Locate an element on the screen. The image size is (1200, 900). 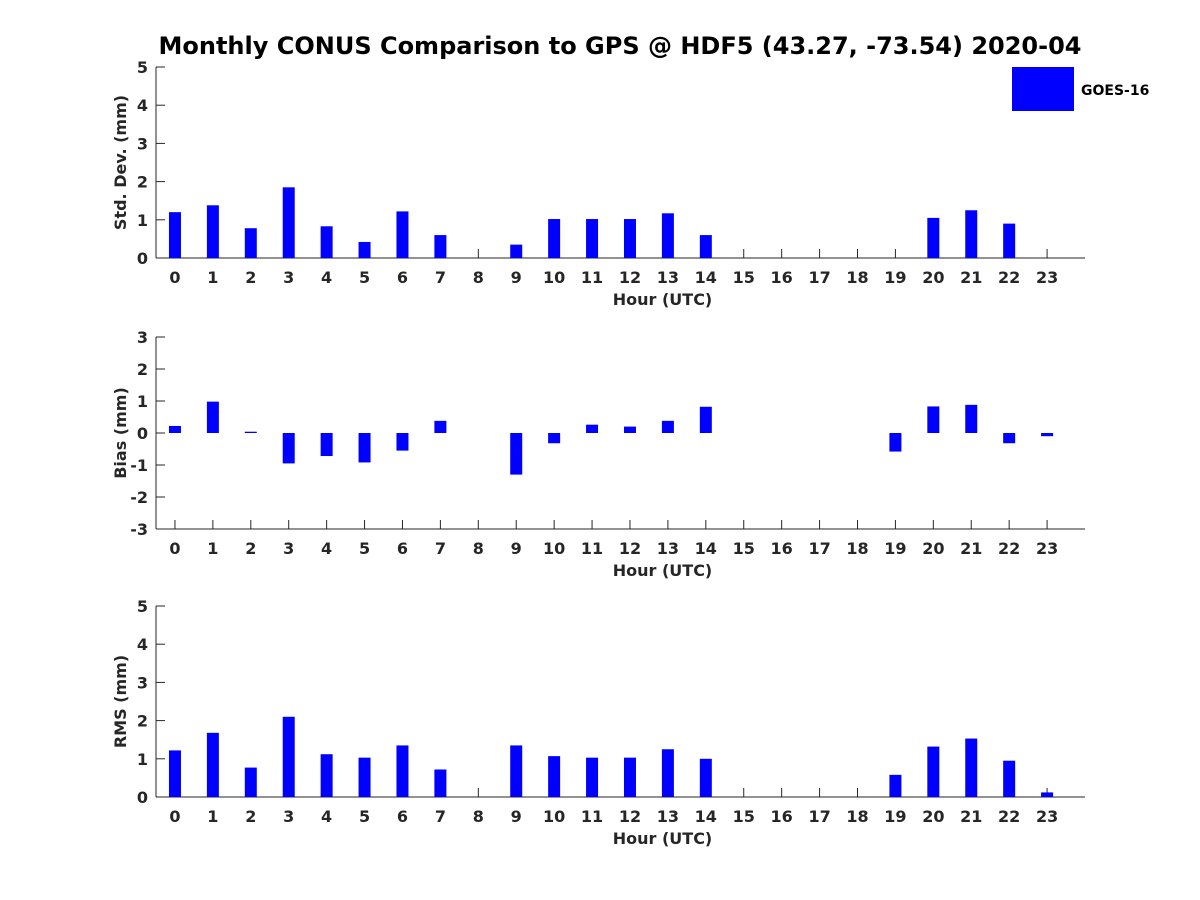
y-tick-label: 5 is located at coordinates (142, 606).